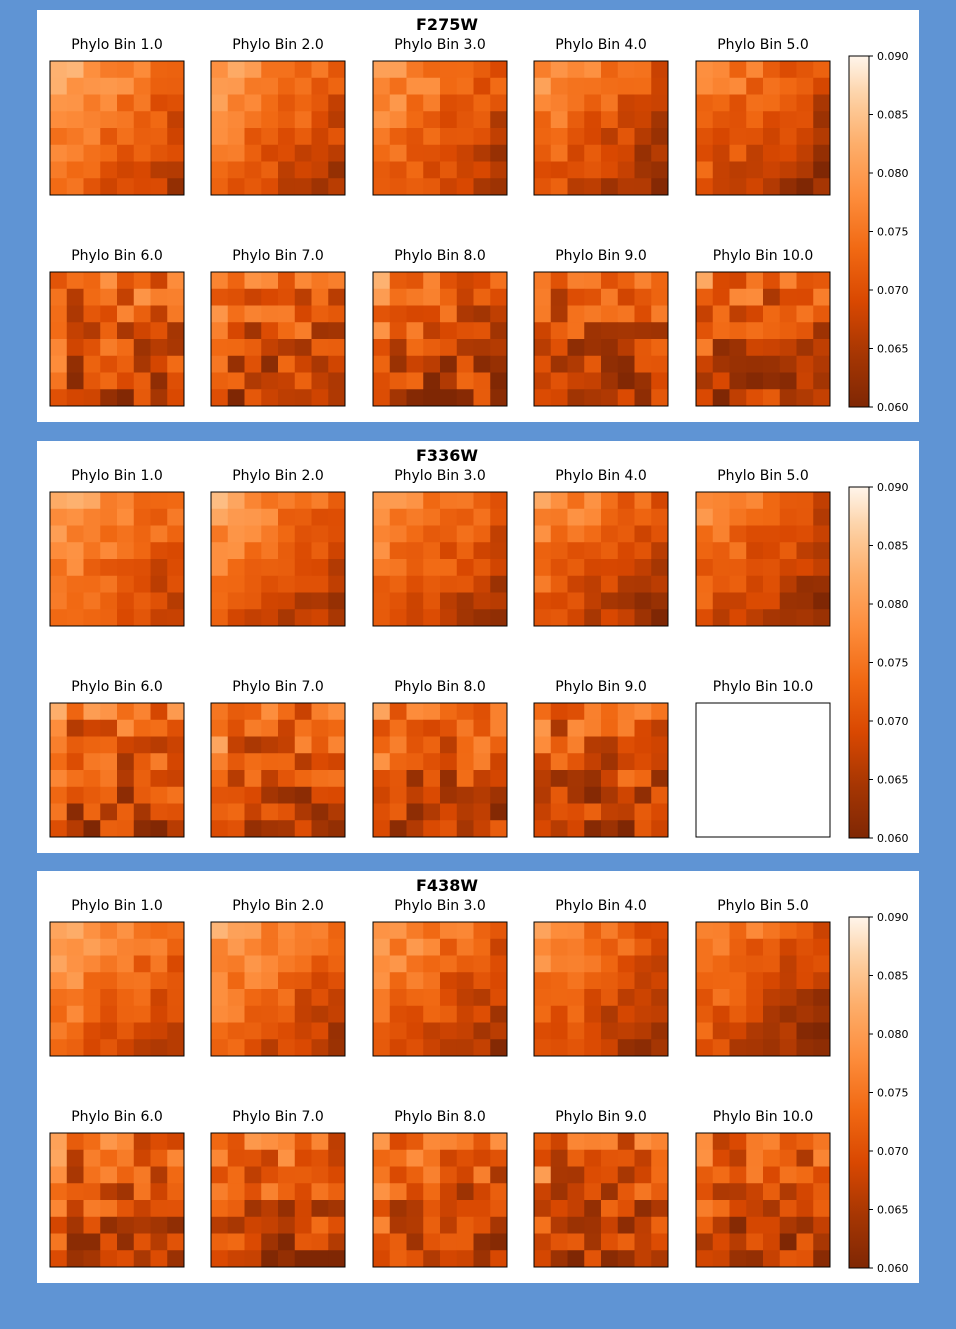 The height and width of the screenshot is (1329, 956). What do you see at coordinates (893, 232) in the screenshot?
I see `colorbar-tick-label: 0.075` at bounding box center [893, 232].